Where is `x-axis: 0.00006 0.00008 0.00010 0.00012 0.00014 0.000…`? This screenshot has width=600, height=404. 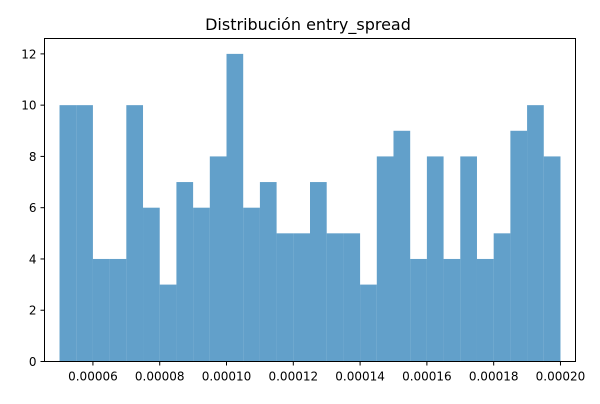 x-axis: 0.00006 0.00008 0.00010 0.00012 0.00014 0.000… is located at coordinates (327, 372).